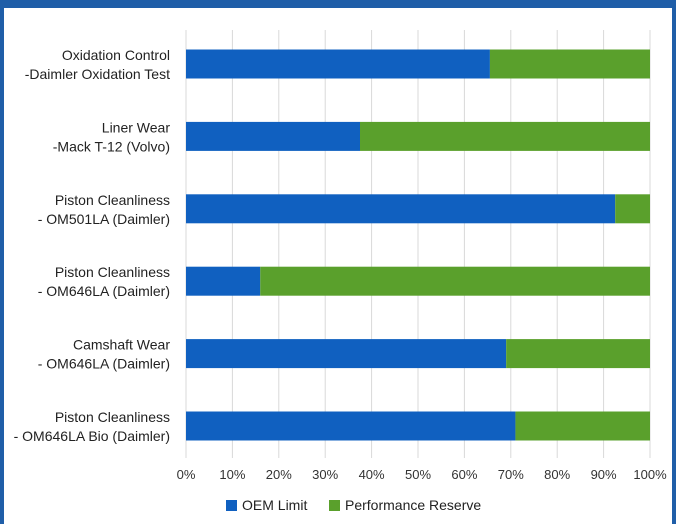  What do you see at coordinates (604, 474) in the screenshot?
I see `x-tick-label: 90%` at bounding box center [604, 474].